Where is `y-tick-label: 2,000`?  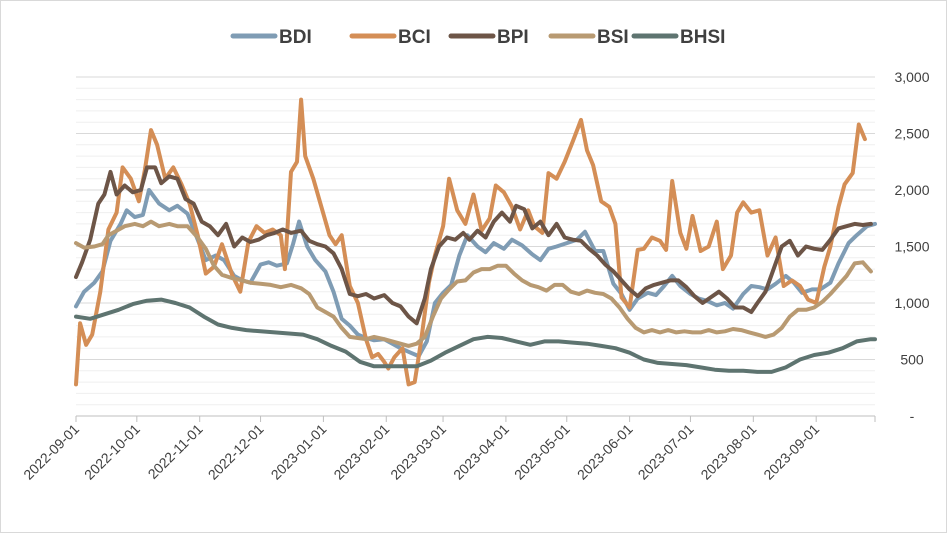
y-tick-label: 2,000 is located at coordinates (911, 190).